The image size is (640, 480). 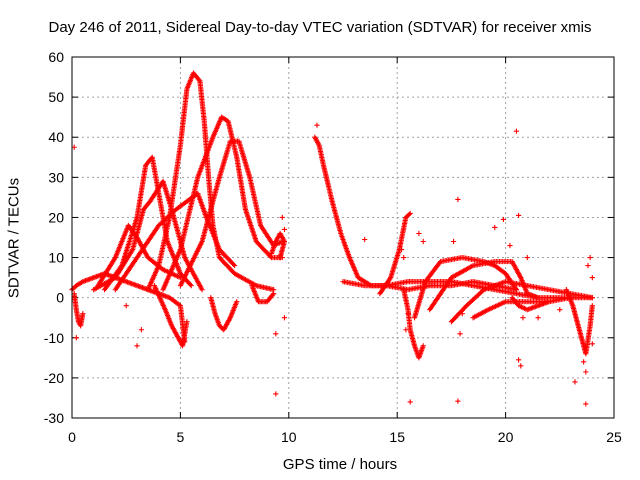 I want to click on y-tick-label: 0, so click(x=60, y=298).